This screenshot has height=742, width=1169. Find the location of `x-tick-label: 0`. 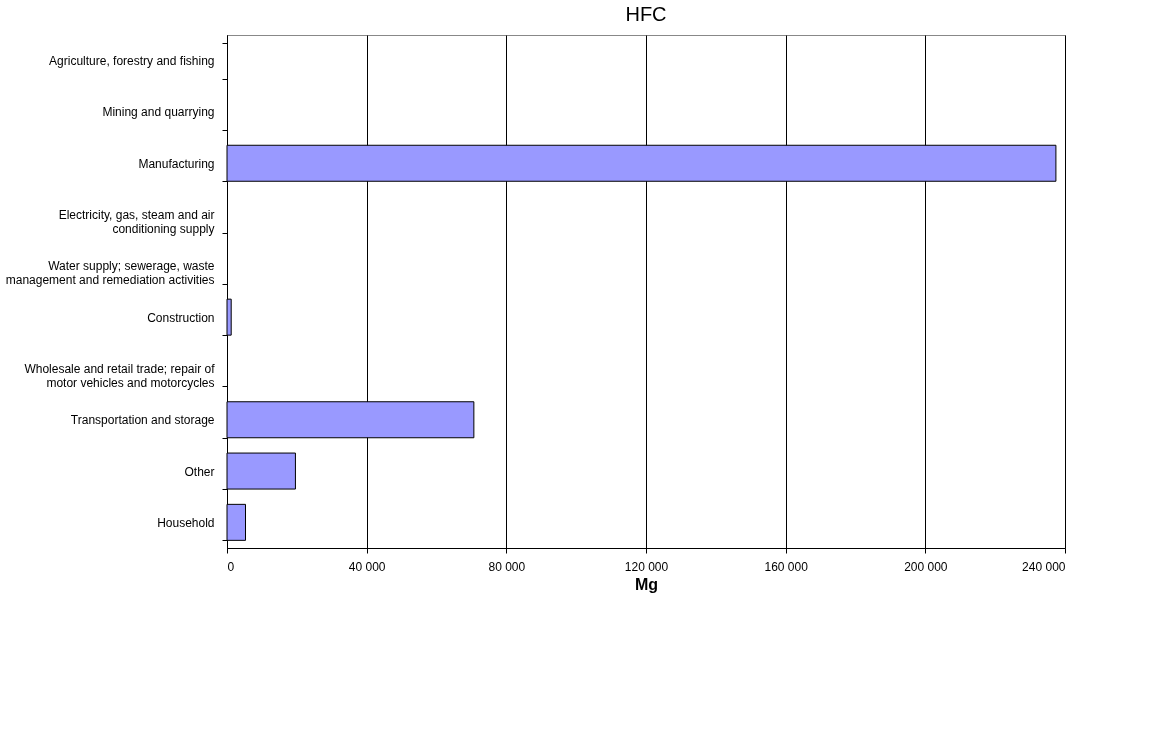

x-tick-label: 0 is located at coordinates (231, 566).